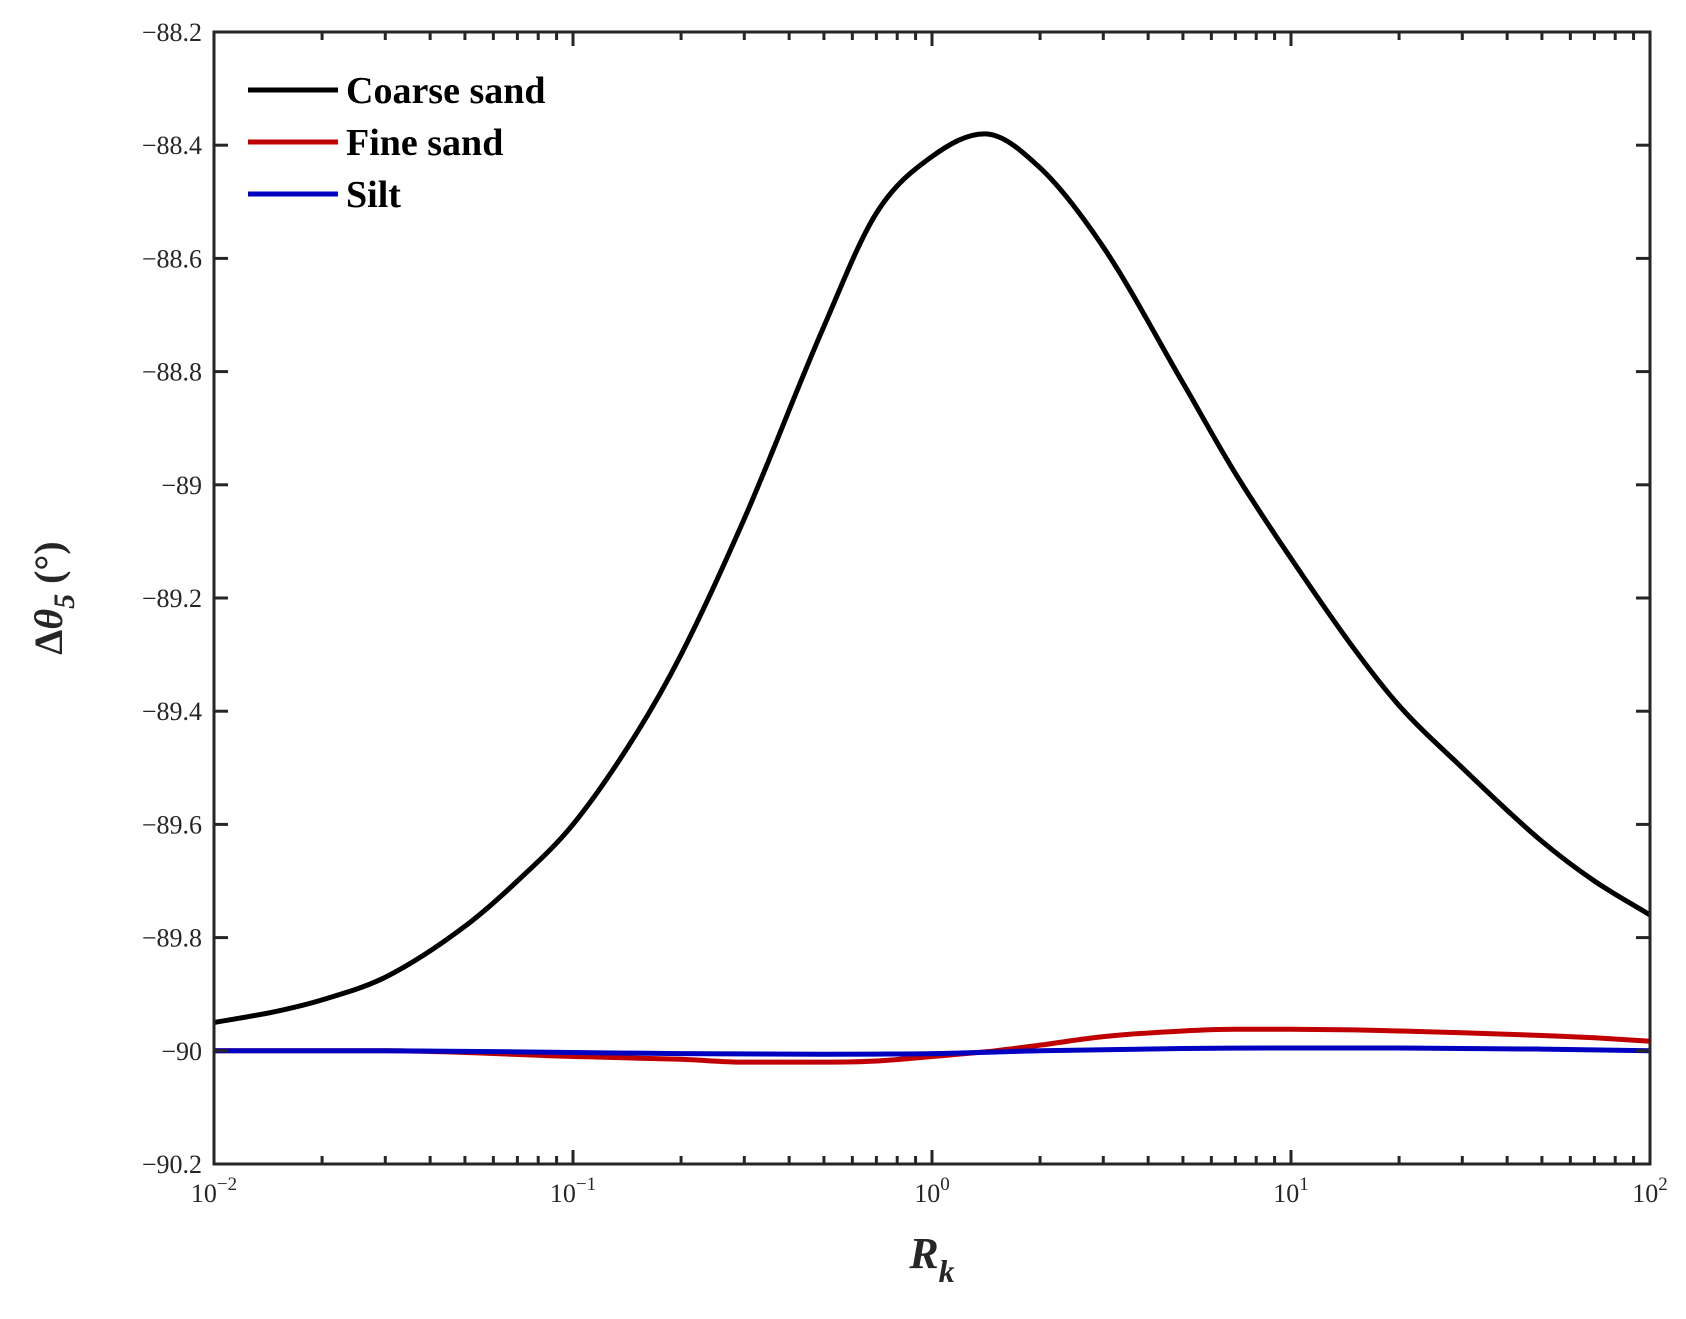 The image size is (1686, 1319). I want to click on x-tick-label-exponent: −2, so click(227, 1184).